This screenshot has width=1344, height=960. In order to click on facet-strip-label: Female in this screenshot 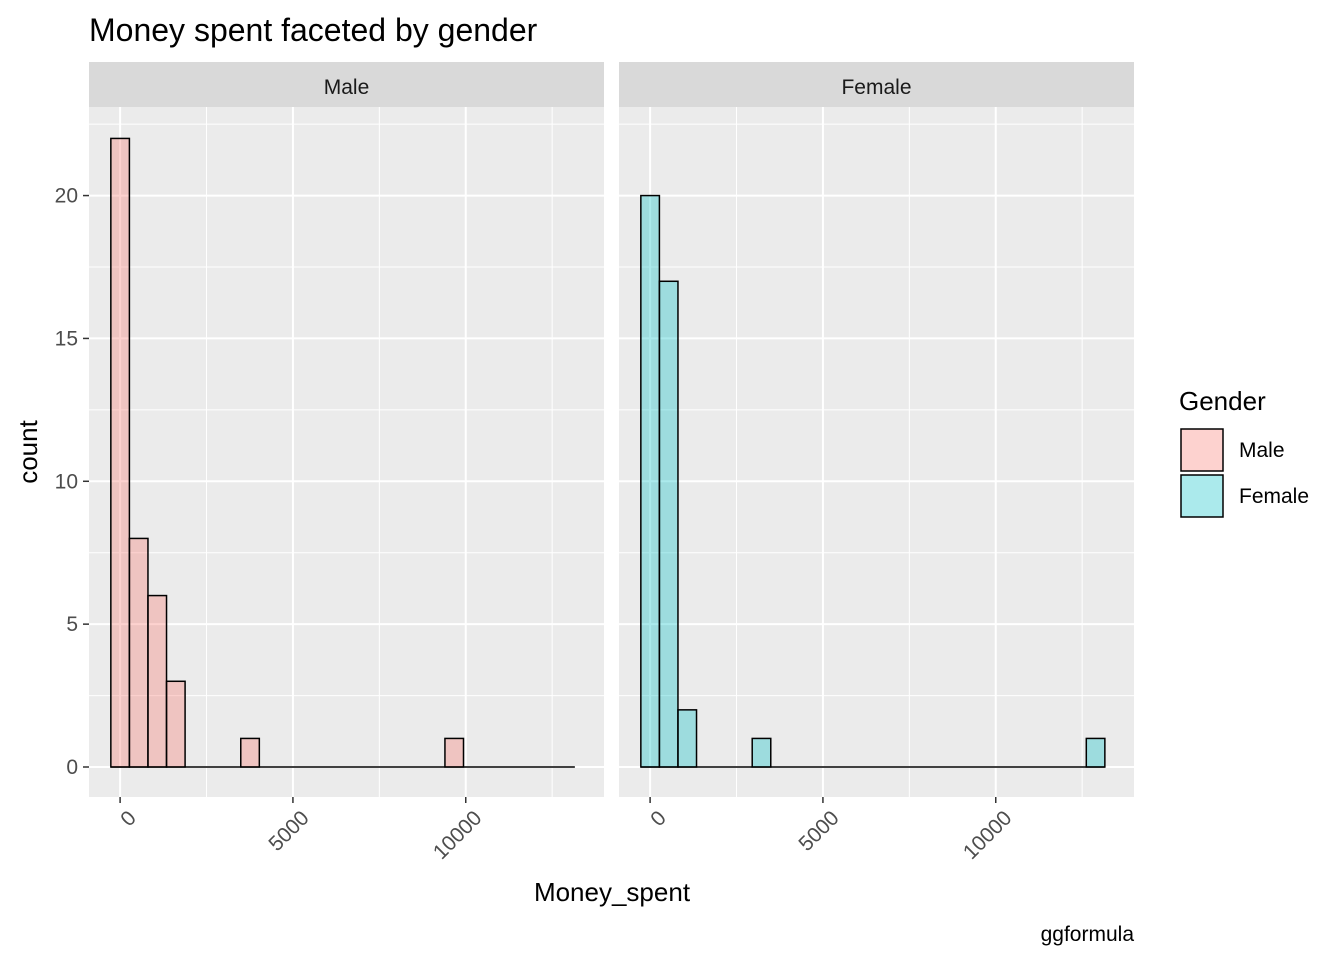, I will do `click(876, 87)`.